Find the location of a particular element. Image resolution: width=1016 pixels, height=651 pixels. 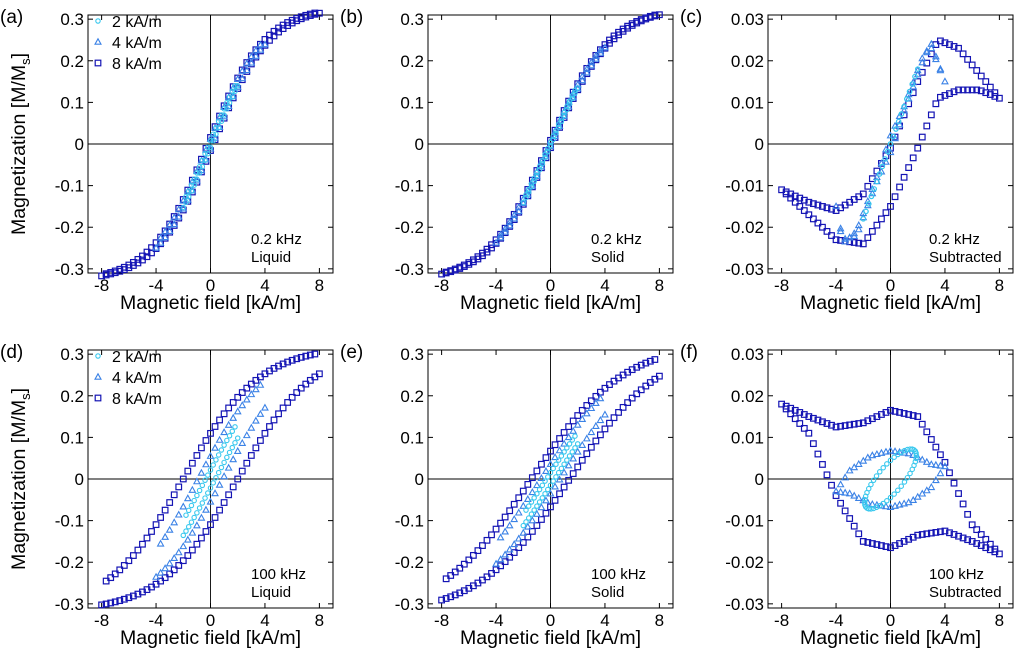

condition-state: Solid is located at coordinates (607, 257).